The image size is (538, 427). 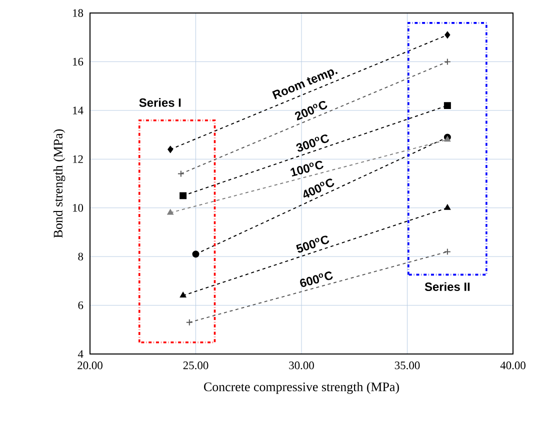 What do you see at coordinates (301, 366) in the screenshot?
I see `x-tick-label: 30.00` at bounding box center [301, 366].